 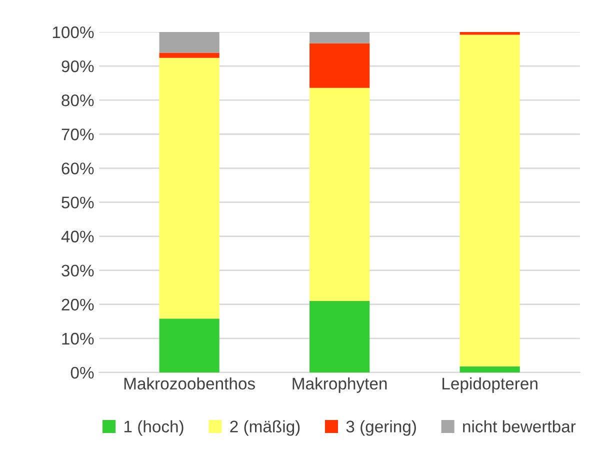 I want to click on y-tick-label: 0%, so click(x=82, y=372).